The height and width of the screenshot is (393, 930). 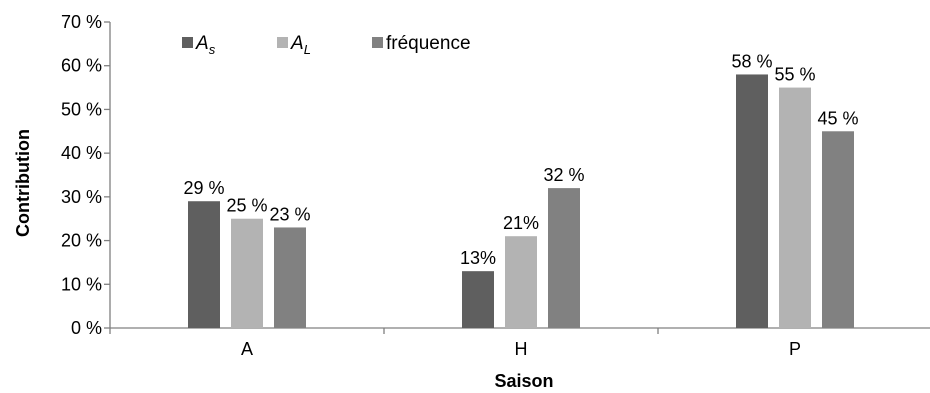 I want to click on y-tick-label: 70 %, so click(x=81, y=22).